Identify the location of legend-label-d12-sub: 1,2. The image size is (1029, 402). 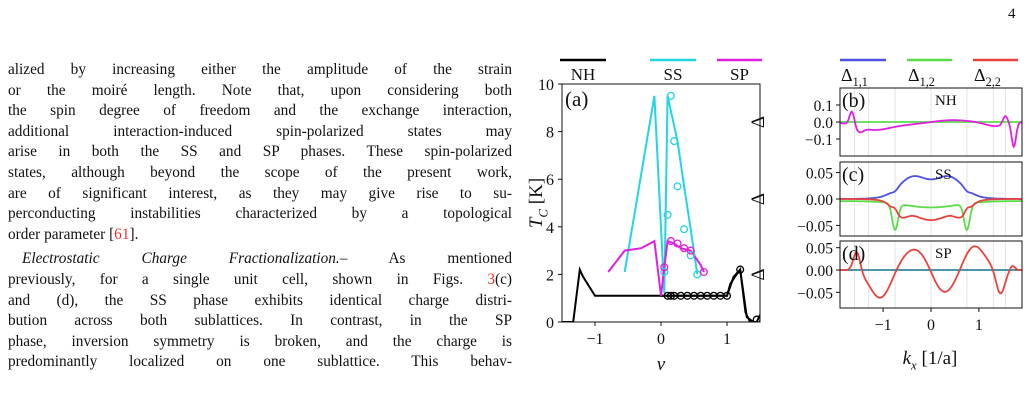
(927, 82).